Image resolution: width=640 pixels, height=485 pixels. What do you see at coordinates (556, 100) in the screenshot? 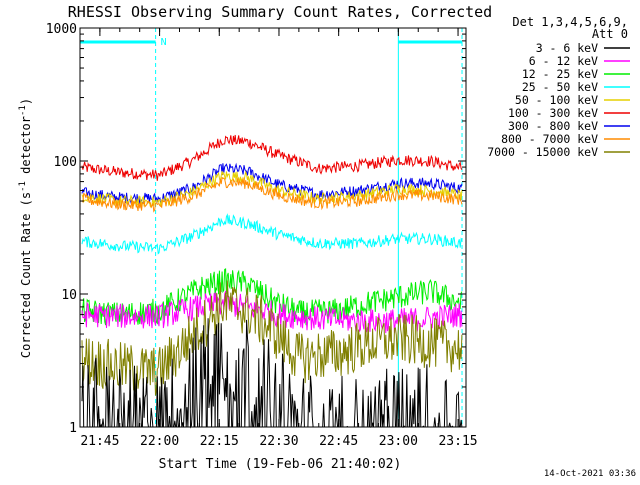
I see `legend-entry-label: 50 - 100 keV` at bounding box center [556, 100].